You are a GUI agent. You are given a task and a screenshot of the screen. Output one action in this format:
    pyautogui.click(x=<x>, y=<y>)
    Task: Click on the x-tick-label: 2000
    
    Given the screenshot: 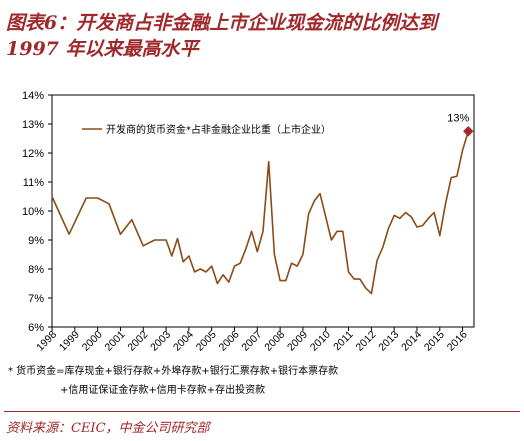 What is the action you would take?
    pyautogui.click(x=92, y=341)
    